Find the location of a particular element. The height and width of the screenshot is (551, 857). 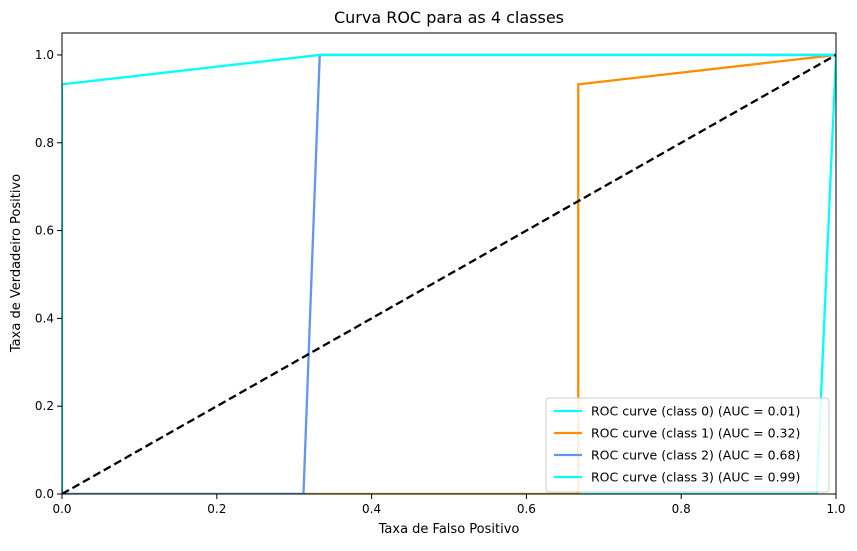

y-tick-label: 0.6 is located at coordinates (44, 231).